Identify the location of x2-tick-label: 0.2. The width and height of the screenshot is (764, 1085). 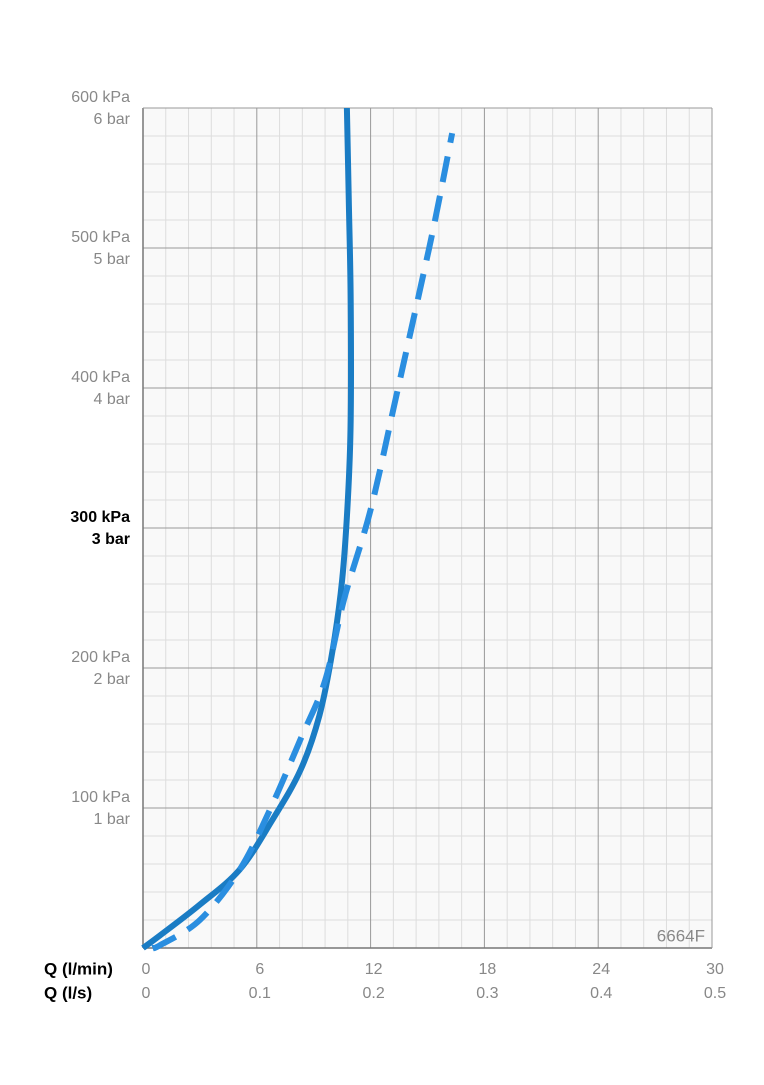
(373, 993).